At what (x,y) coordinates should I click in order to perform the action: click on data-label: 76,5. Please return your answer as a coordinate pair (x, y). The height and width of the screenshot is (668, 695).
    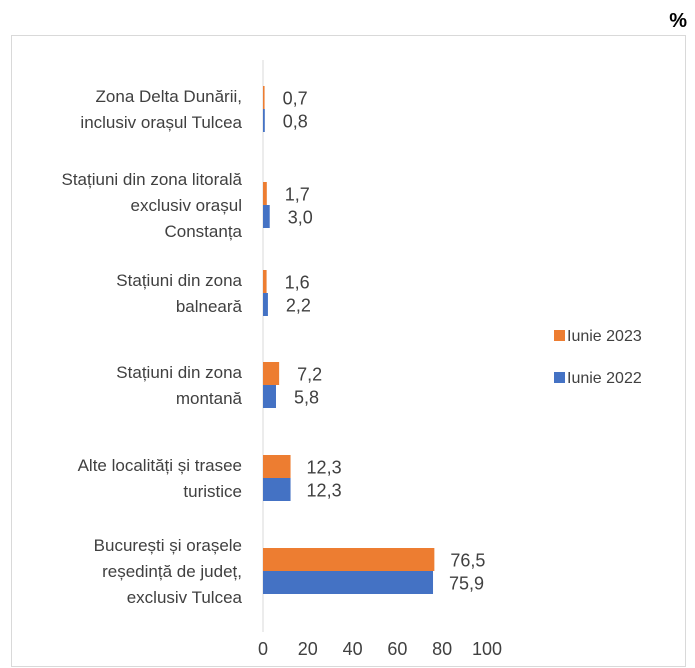
    Looking at the image, I should click on (467, 561).